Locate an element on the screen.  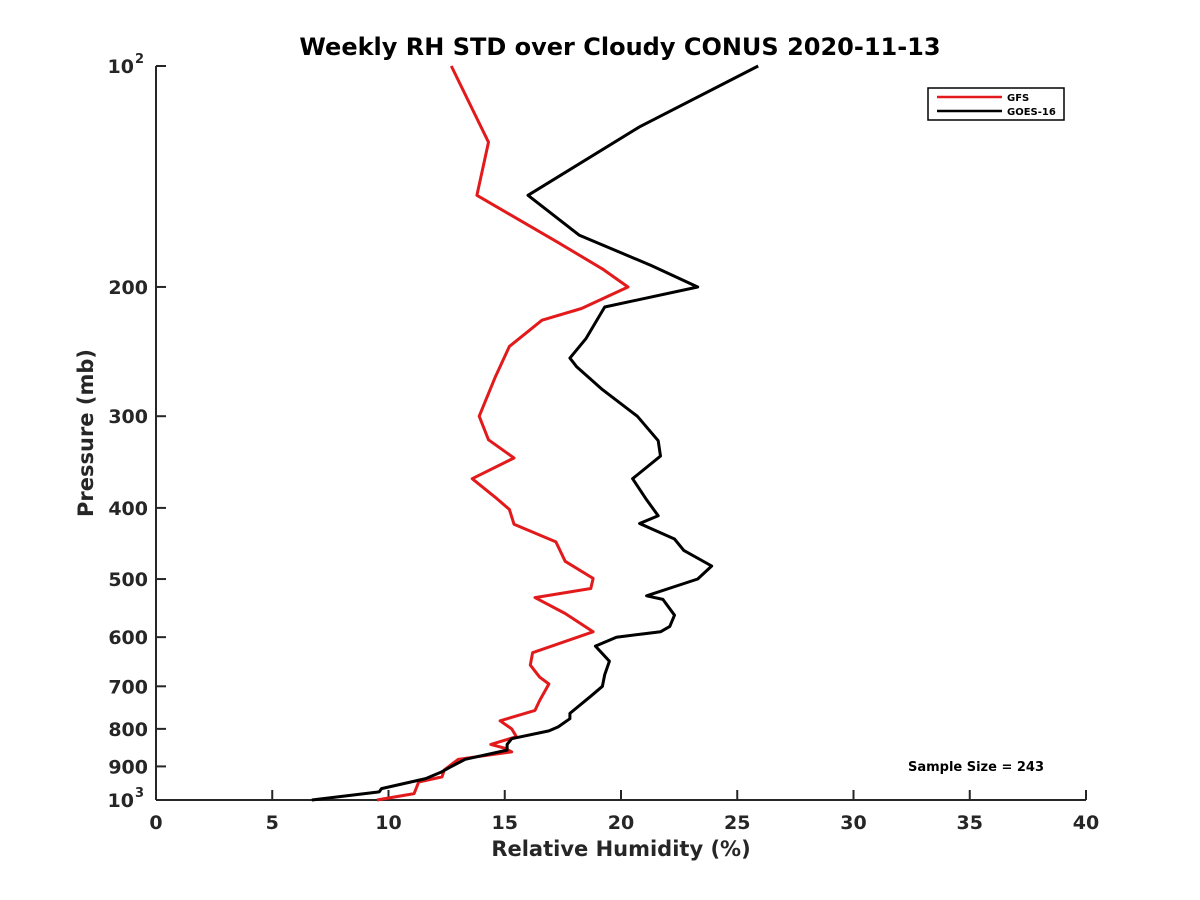
y-tick-label: 700 is located at coordinates (128, 687).